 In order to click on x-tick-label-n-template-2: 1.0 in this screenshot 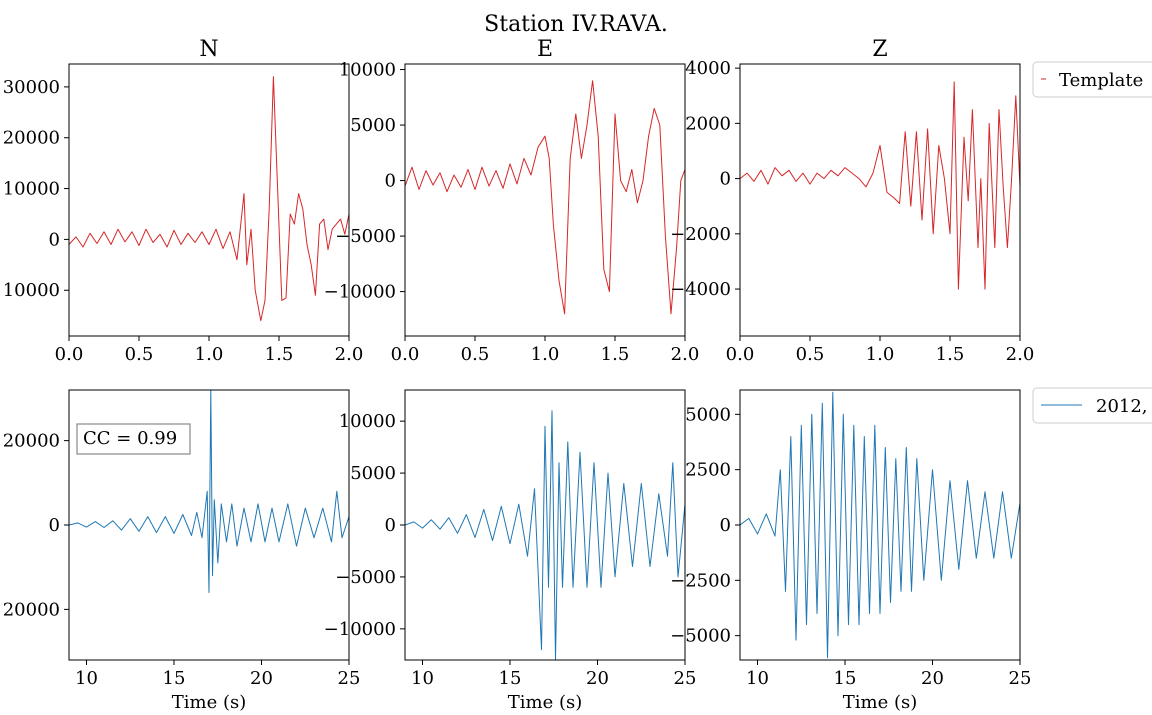, I will do `click(209, 354)`.